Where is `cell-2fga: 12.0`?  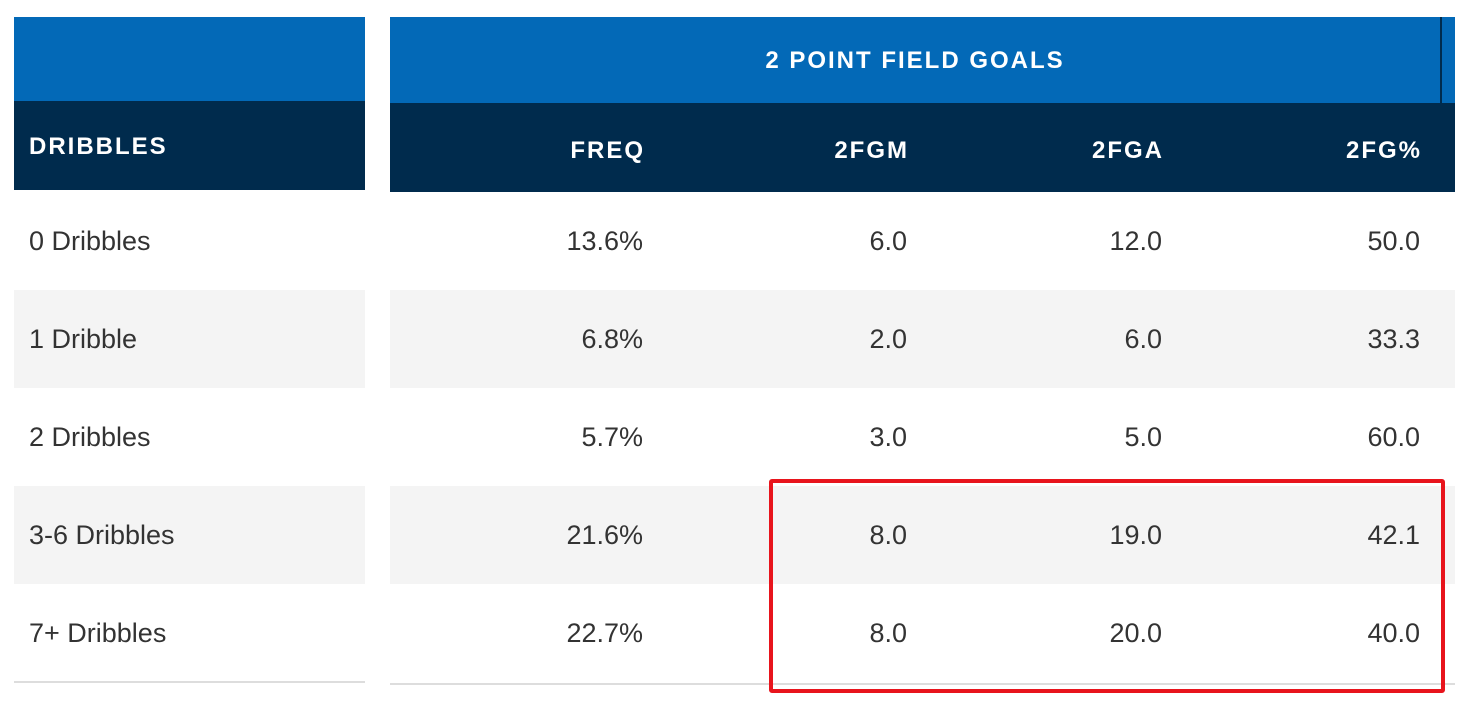
cell-2fga: 12.0 is located at coordinates (1135, 241).